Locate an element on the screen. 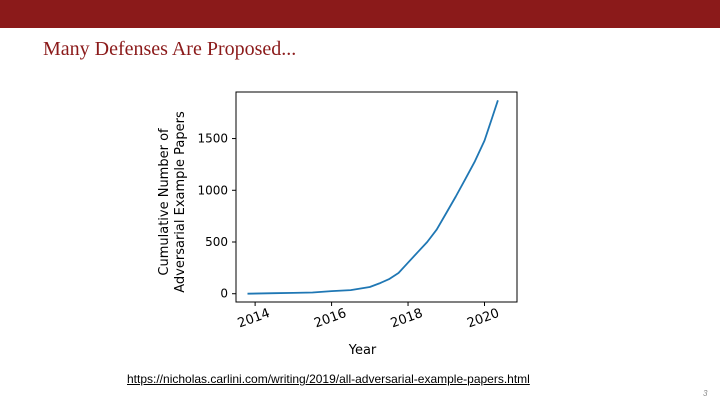 The image size is (720, 405). y-tick-label-500: 500 is located at coordinates (216, 242).